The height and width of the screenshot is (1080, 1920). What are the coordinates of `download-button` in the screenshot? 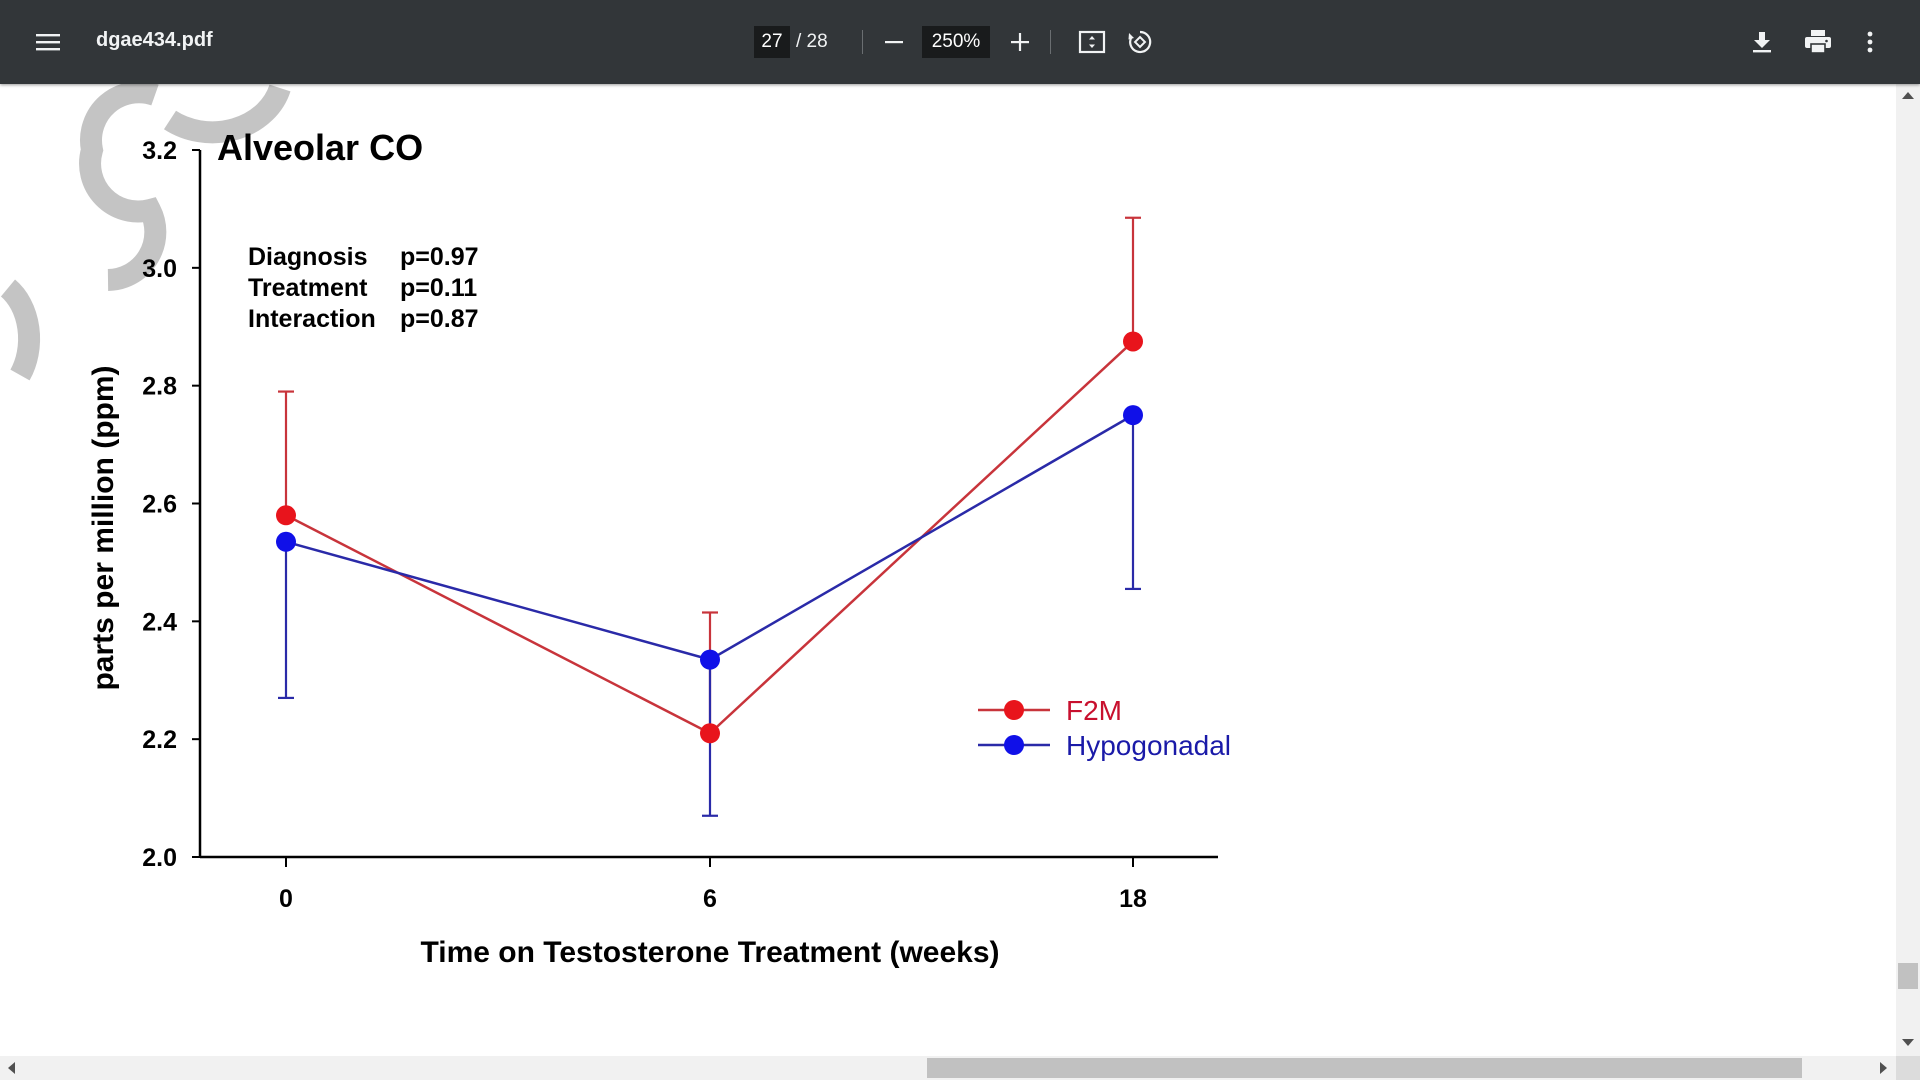 It's located at (1762, 42).